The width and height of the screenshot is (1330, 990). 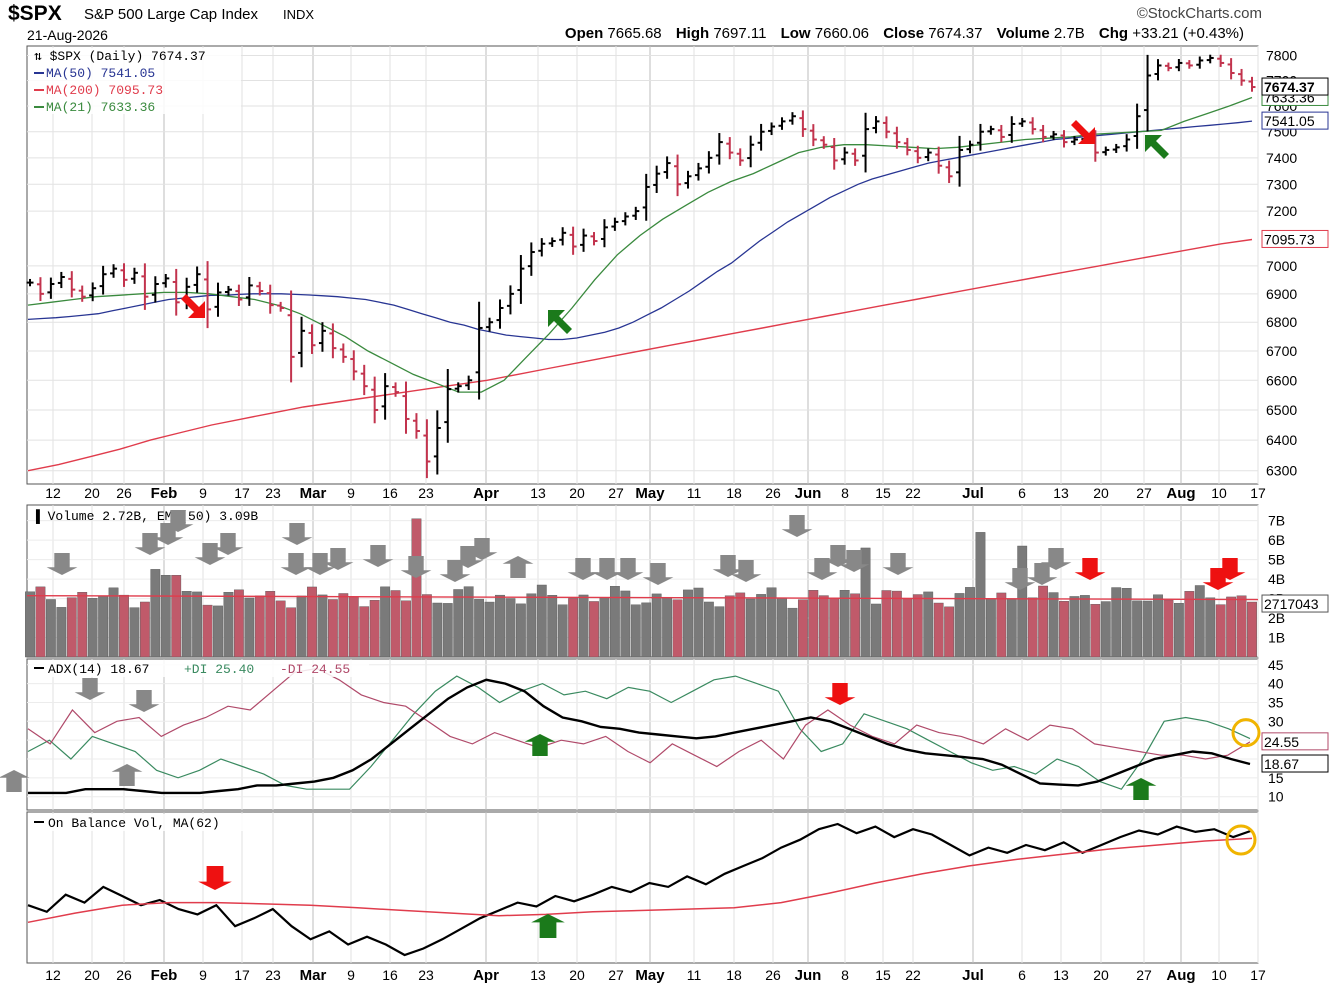 I want to click on close-label: Close, so click(x=904, y=33).